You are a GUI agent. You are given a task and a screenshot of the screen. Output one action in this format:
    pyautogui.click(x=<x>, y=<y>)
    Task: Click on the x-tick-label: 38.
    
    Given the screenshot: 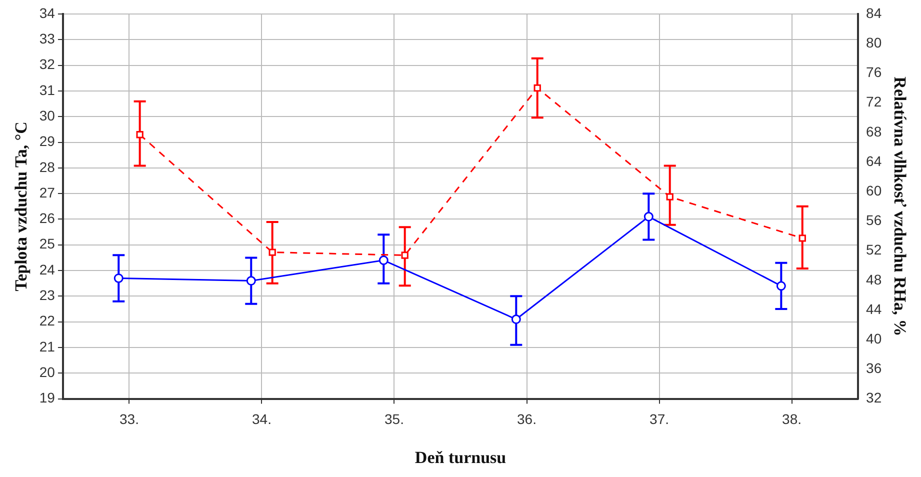 What is the action you would take?
    pyautogui.click(x=792, y=419)
    